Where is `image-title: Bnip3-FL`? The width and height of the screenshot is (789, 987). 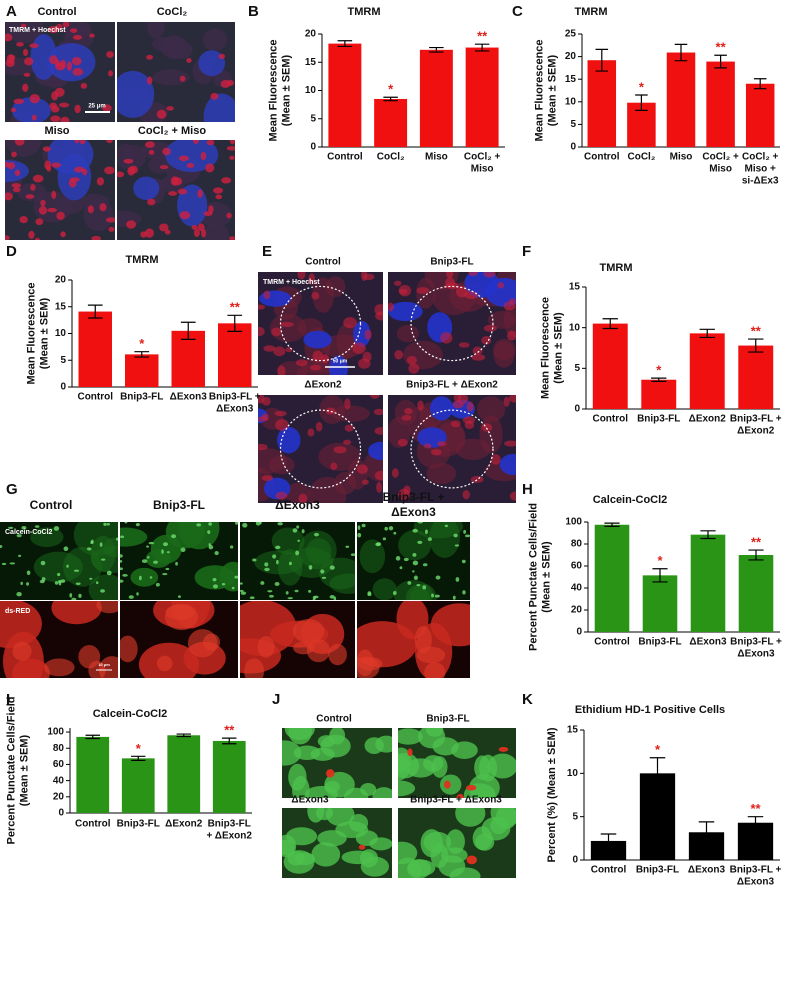
image-title: Bnip3-FL is located at coordinates (451, 262).